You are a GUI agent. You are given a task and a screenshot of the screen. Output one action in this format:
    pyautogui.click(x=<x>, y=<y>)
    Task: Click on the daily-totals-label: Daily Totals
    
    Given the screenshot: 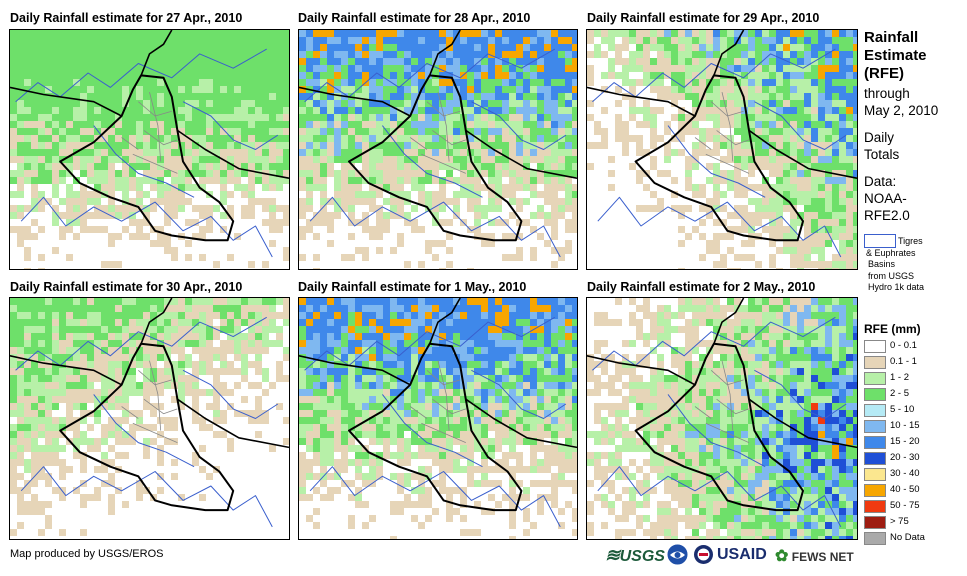 What is the action you would take?
    pyautogui.click(x=882, y=146)
    